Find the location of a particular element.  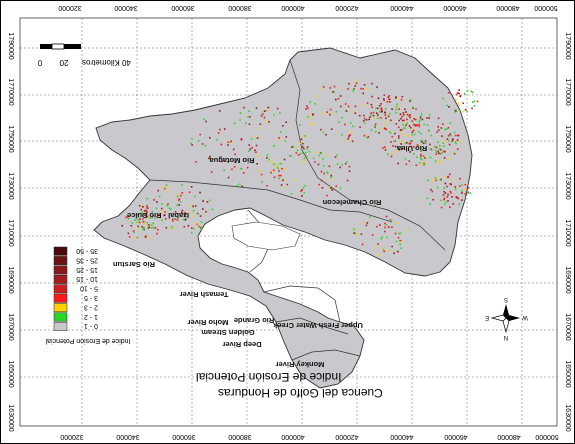

legend-title: Indice de Erosion Potencial is located at coordinates (87, 340).